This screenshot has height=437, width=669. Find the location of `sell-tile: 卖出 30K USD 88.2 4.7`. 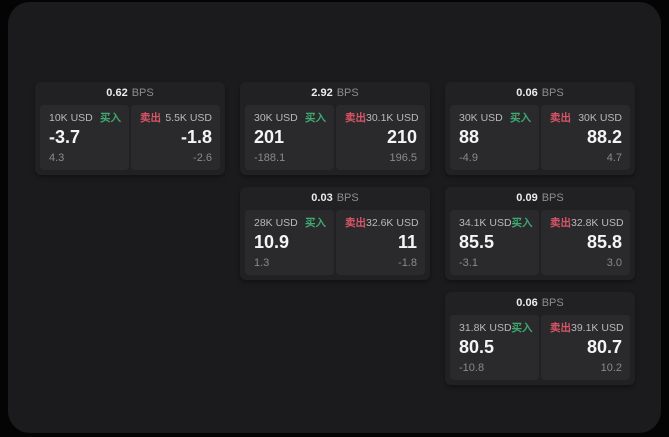

sell-tile: 卖出 30K USD 88.2 4.7 is located at coordinates (585, 137).